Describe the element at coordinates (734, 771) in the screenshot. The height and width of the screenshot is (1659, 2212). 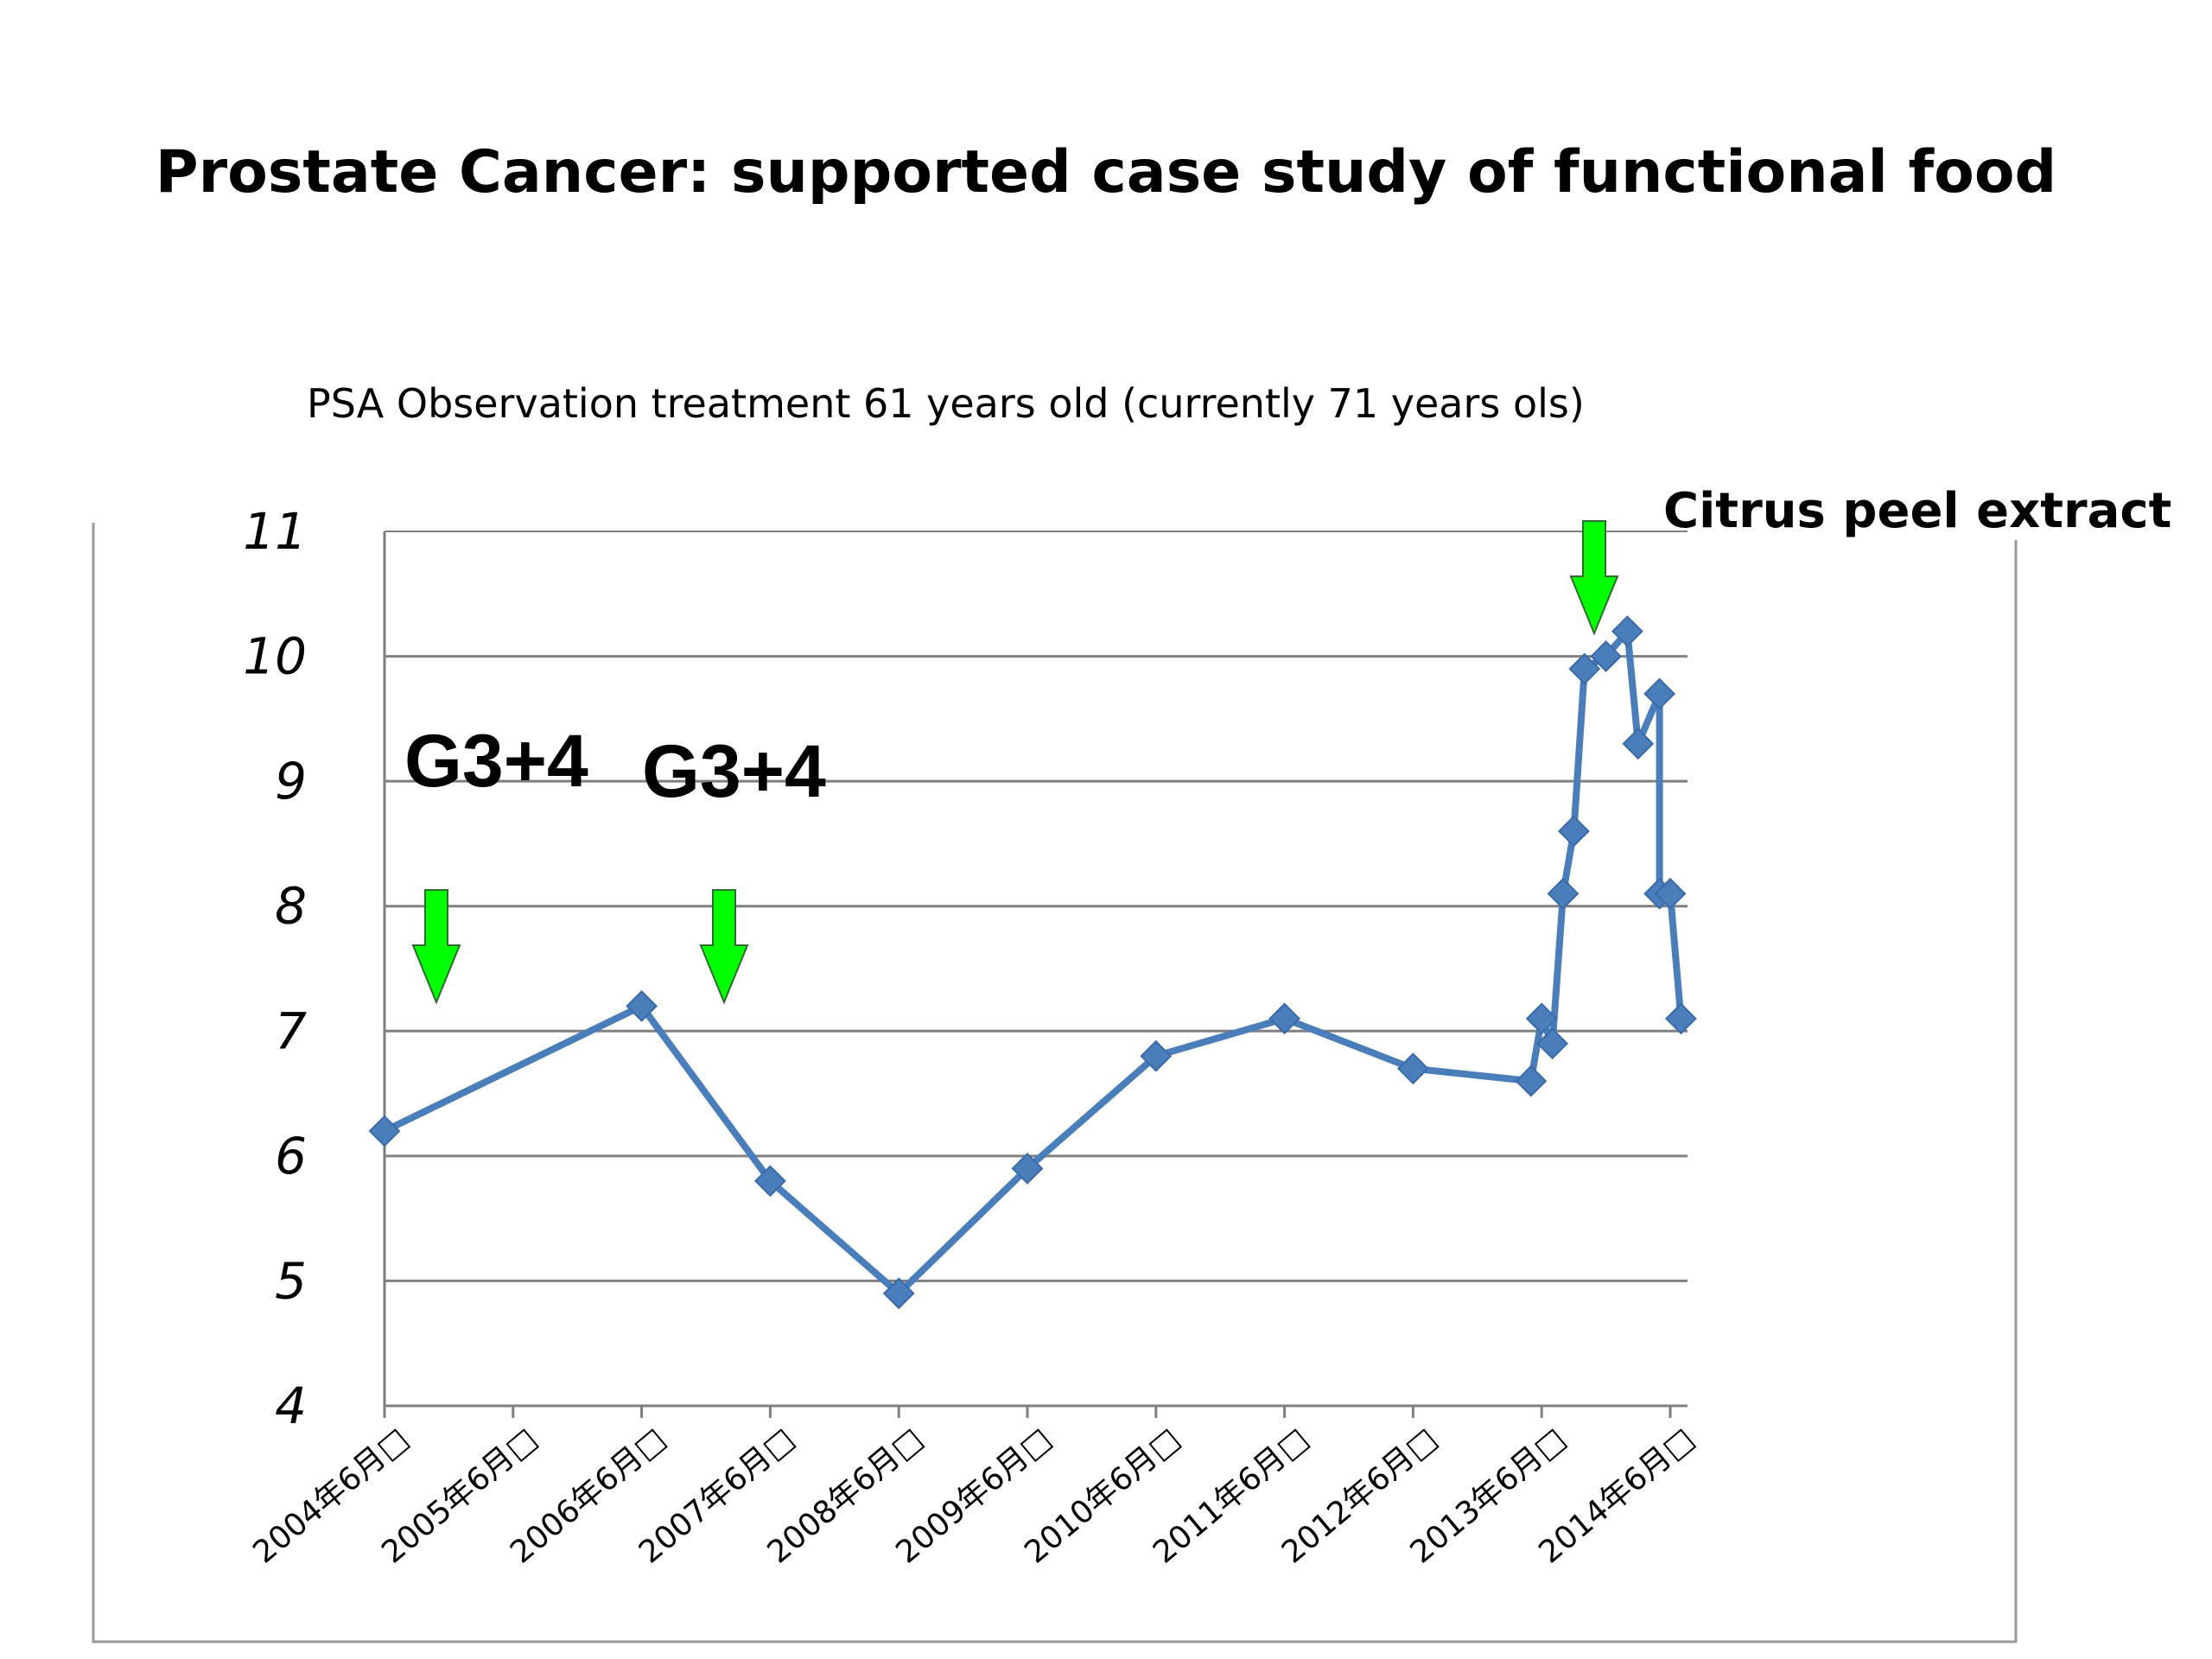
I see `grade-label-2: G3+4` at that location.